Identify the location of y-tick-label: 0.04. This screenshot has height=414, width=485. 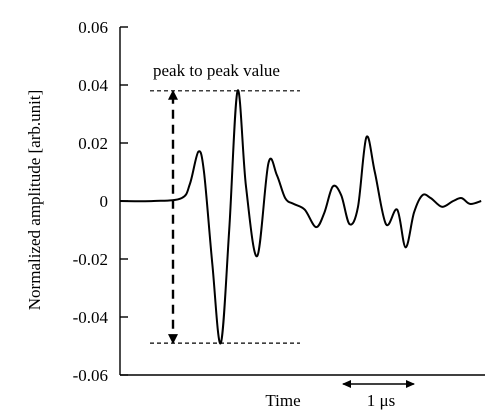
(93, 85).